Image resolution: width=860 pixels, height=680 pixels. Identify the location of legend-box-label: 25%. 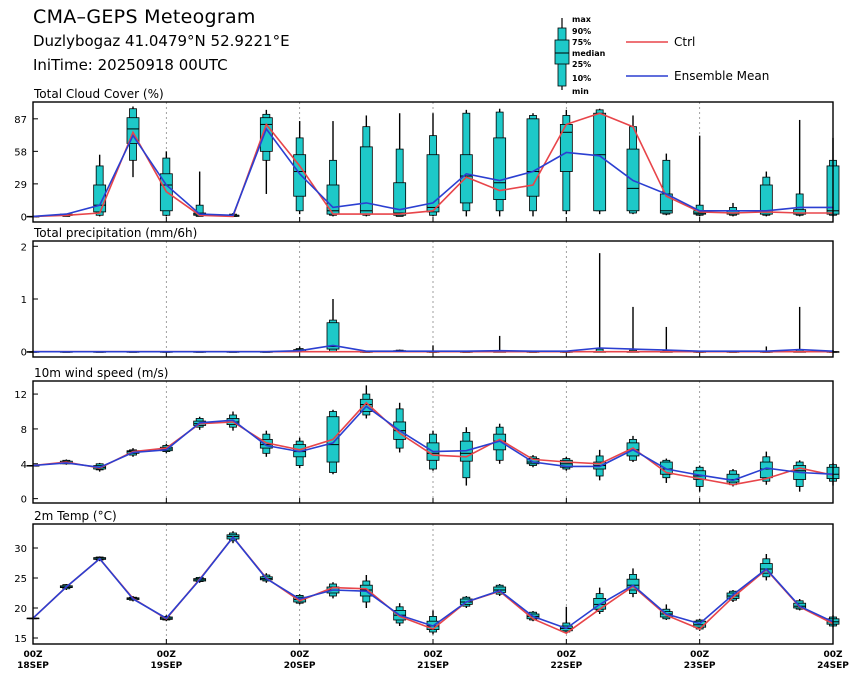
(581, 64).